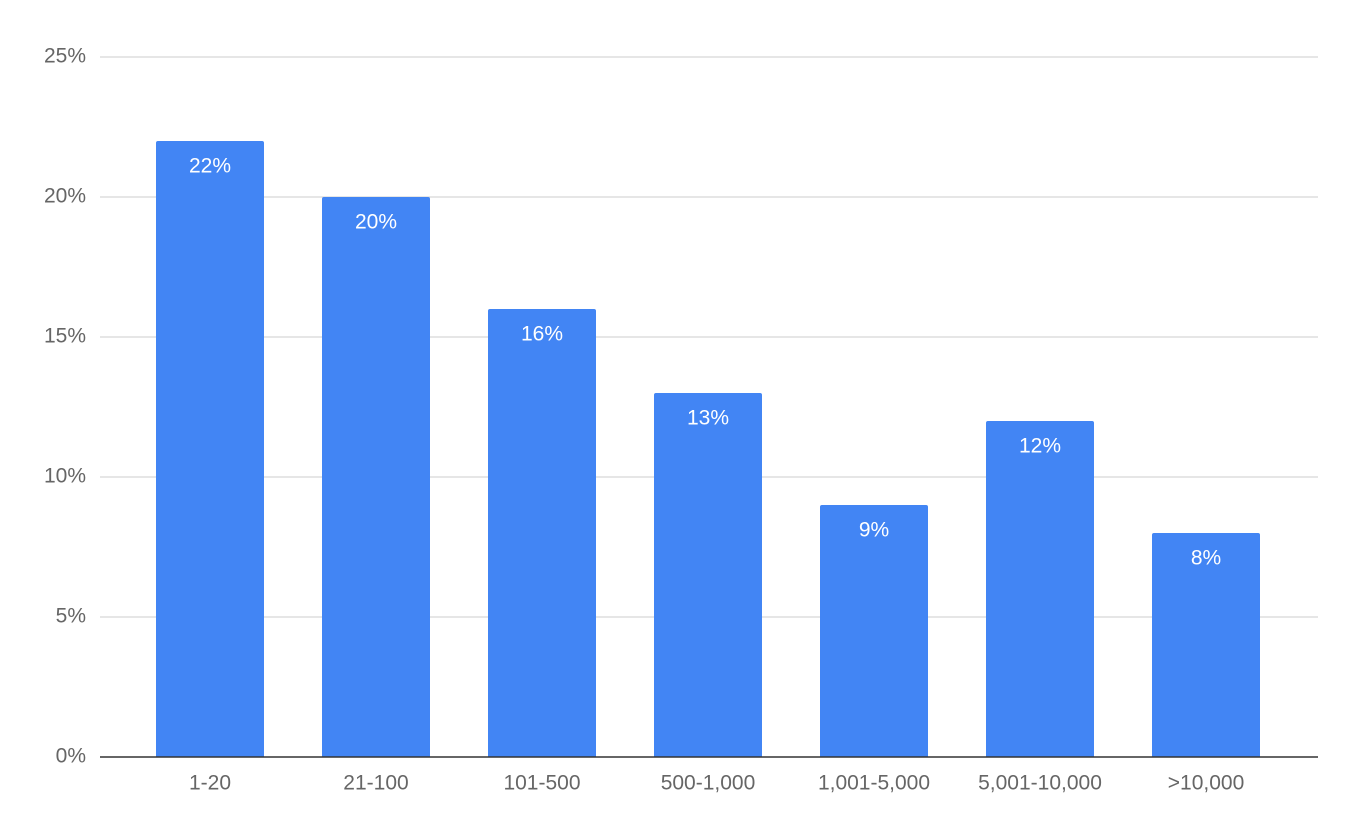  What do you see at coordinates (71, 616) in the screenshot?
I see `y-tick-label: 5%` at bounding box center [71, 616].